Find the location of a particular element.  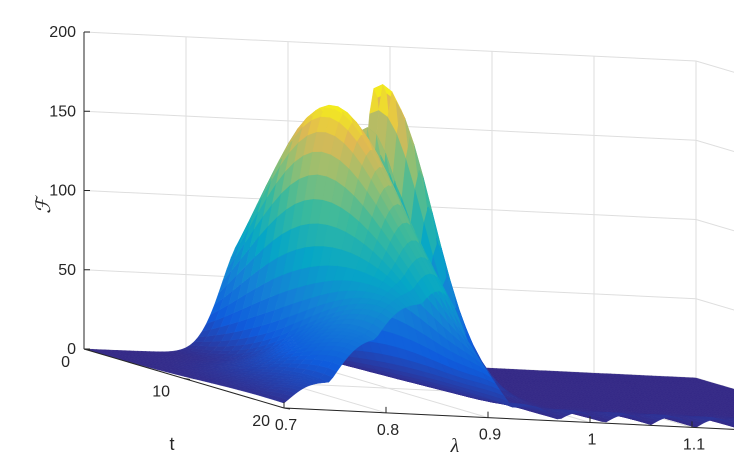

z-axis-label: ℱ is located at coordinates (44, 204).